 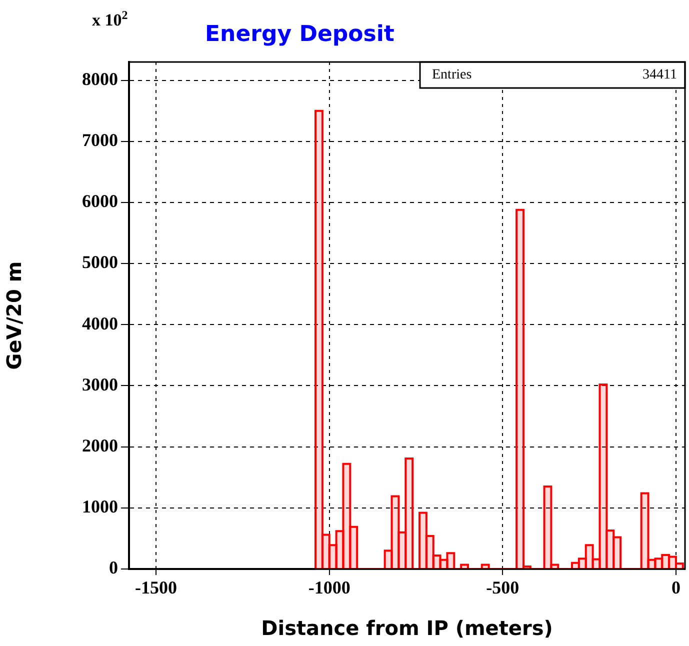 What do you see at coordinates (100, 262) in the screenshot?
I see `y-tick-label: 5000` at bounding box center [100, 262].